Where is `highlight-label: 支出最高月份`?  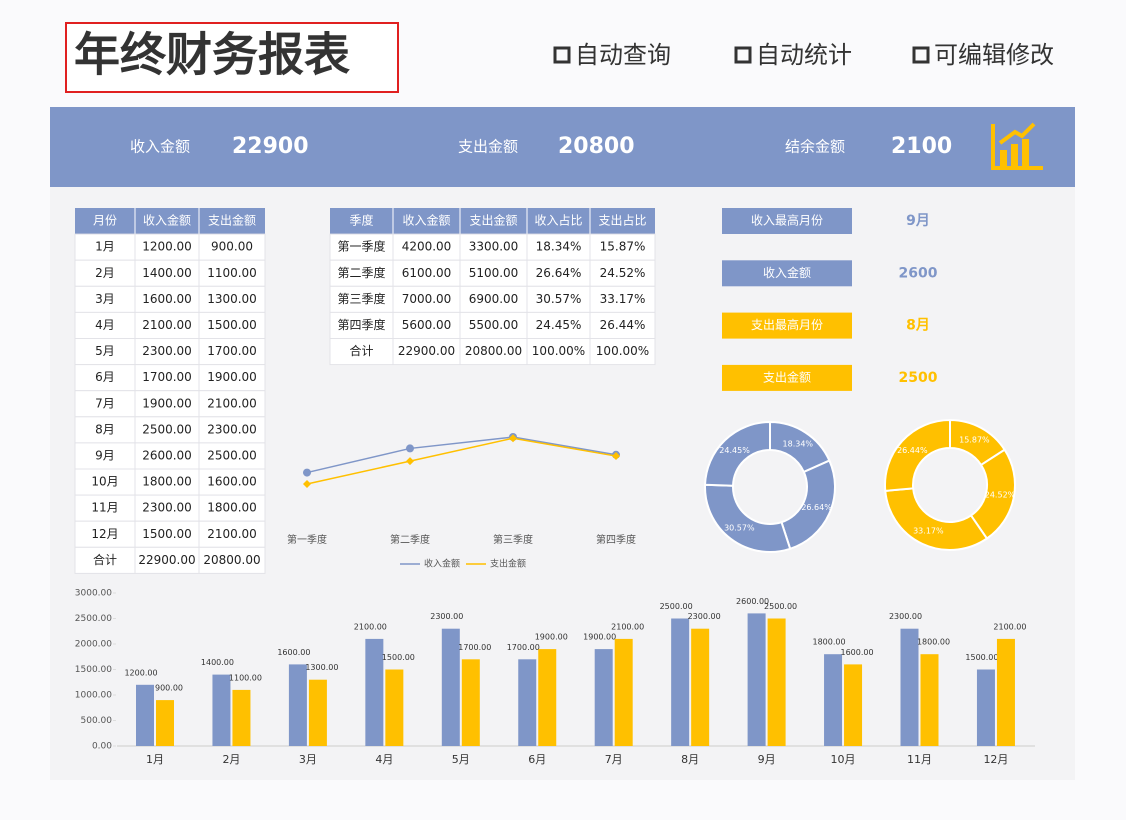
highlight-label: 支出最高月份 is located at coordinates (787, 324).